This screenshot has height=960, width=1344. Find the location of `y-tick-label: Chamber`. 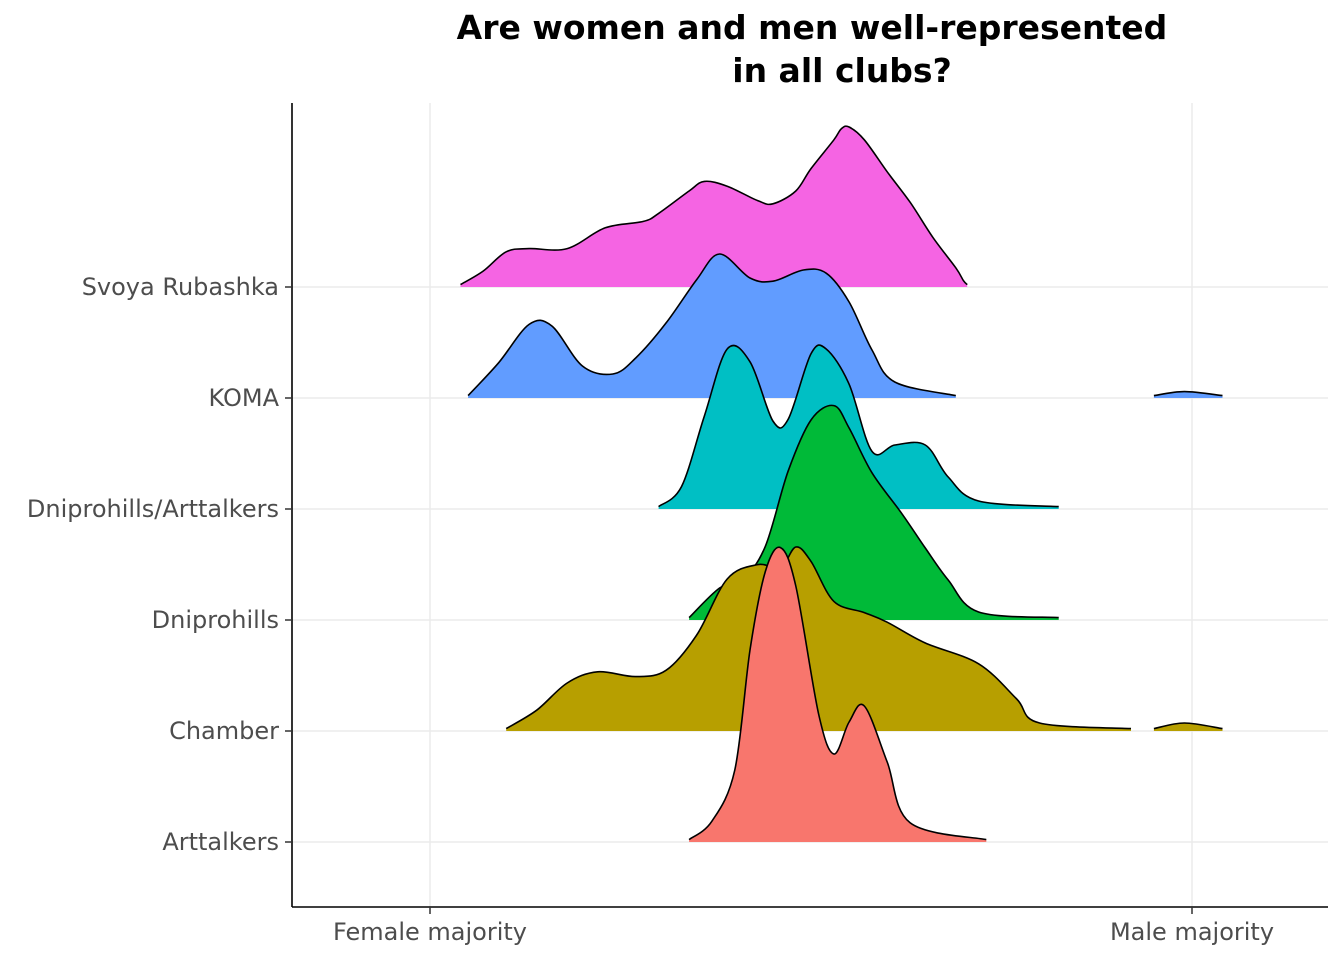

y-tick-label: Chamber is located at coordinates (224, 731).